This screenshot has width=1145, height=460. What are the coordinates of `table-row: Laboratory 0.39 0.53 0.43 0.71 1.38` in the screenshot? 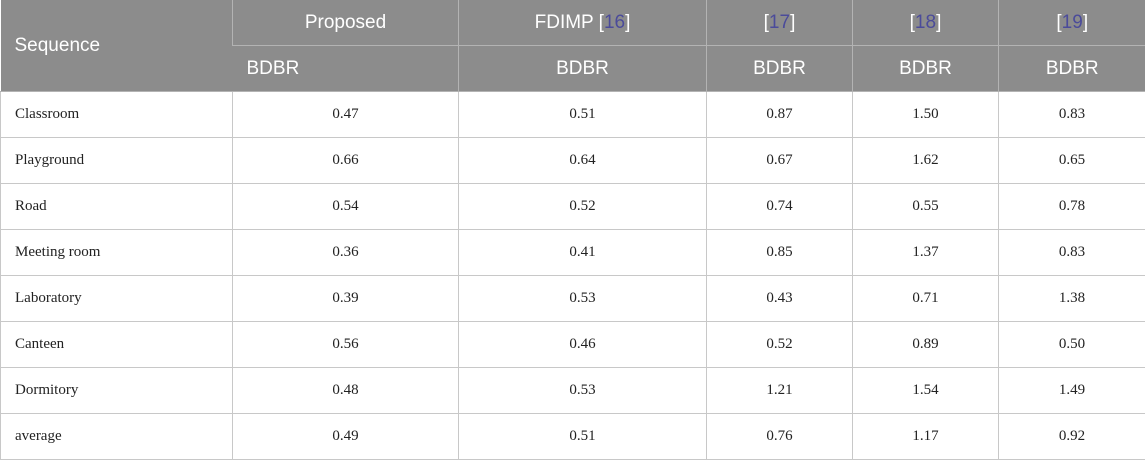 It's located at (573, 299).